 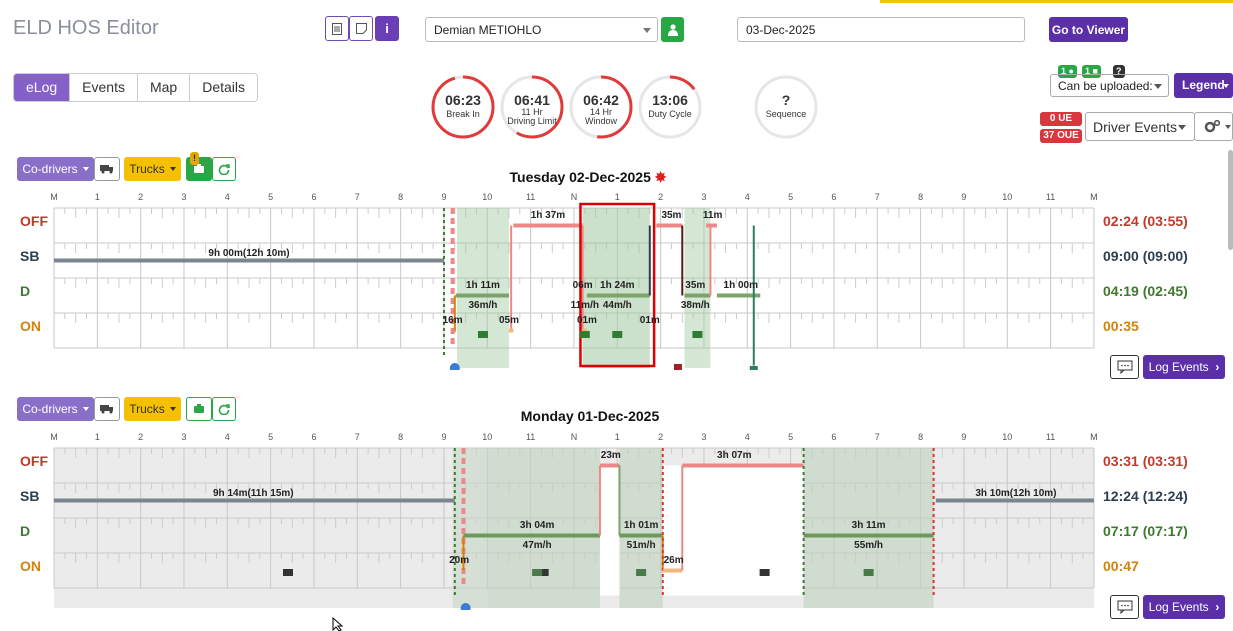 I want to click on upload-unknown-badge: ?, so click(x=1119, y=71).